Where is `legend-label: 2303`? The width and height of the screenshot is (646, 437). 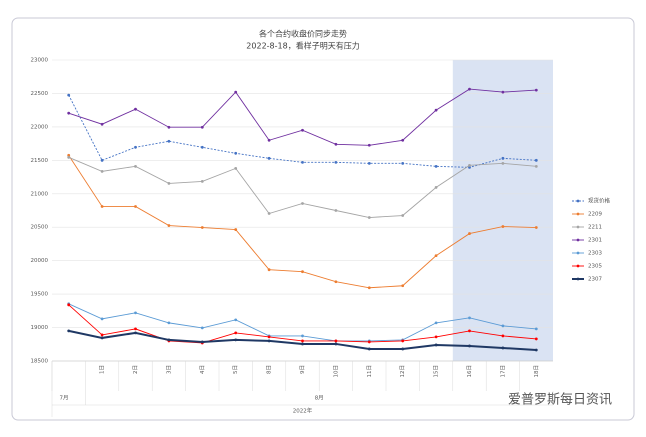 legend-label: 2303 is located at coordinates (595, 254).